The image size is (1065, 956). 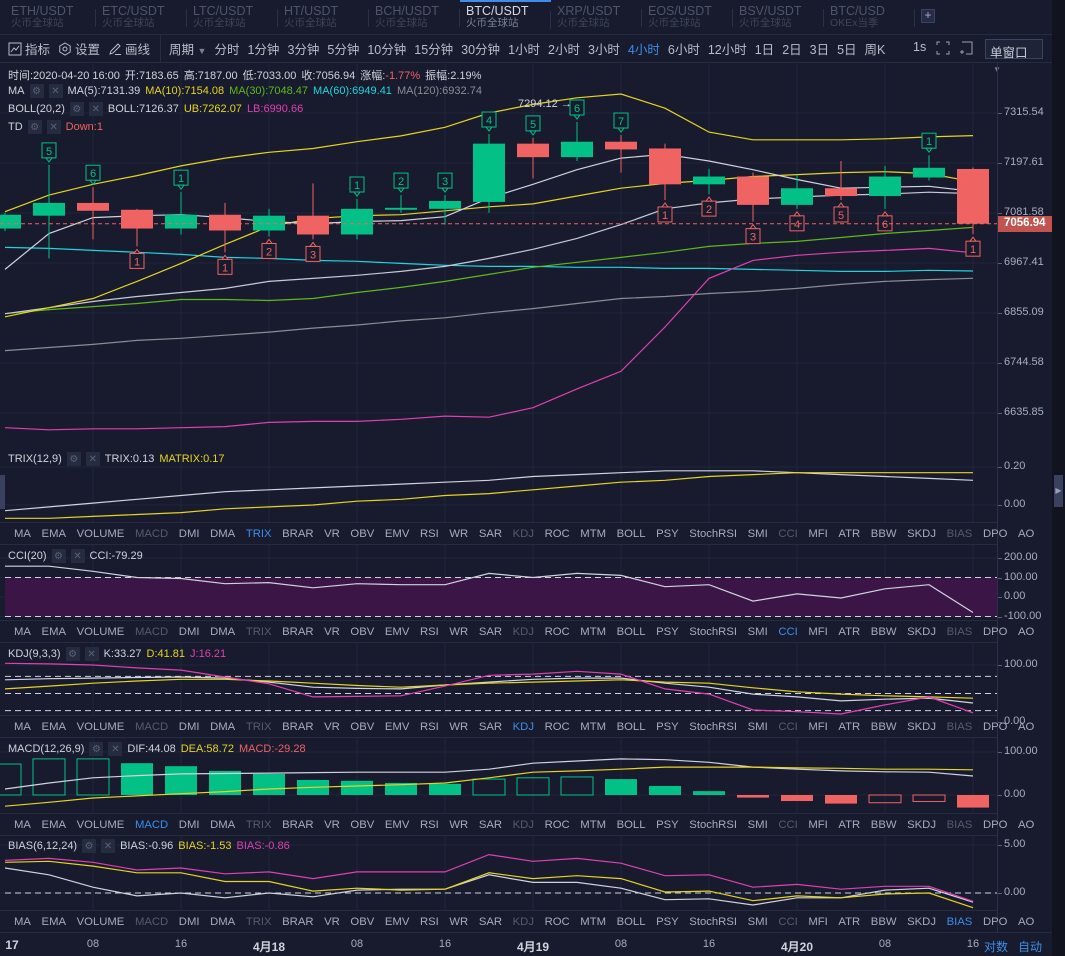 What do you see at coordinates (1024, 496) in the screenshot?
I see `axis-trix: 0.20 0.00` at bounding box center [1024, 496].